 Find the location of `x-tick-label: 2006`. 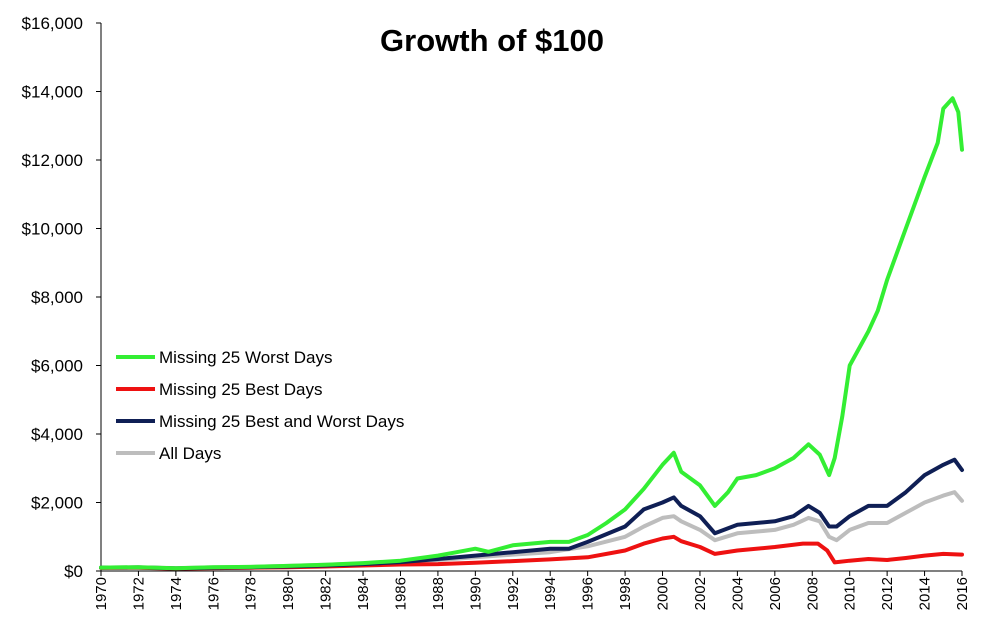

x-tick-label: 2006 is located at coordinates (775, 593).